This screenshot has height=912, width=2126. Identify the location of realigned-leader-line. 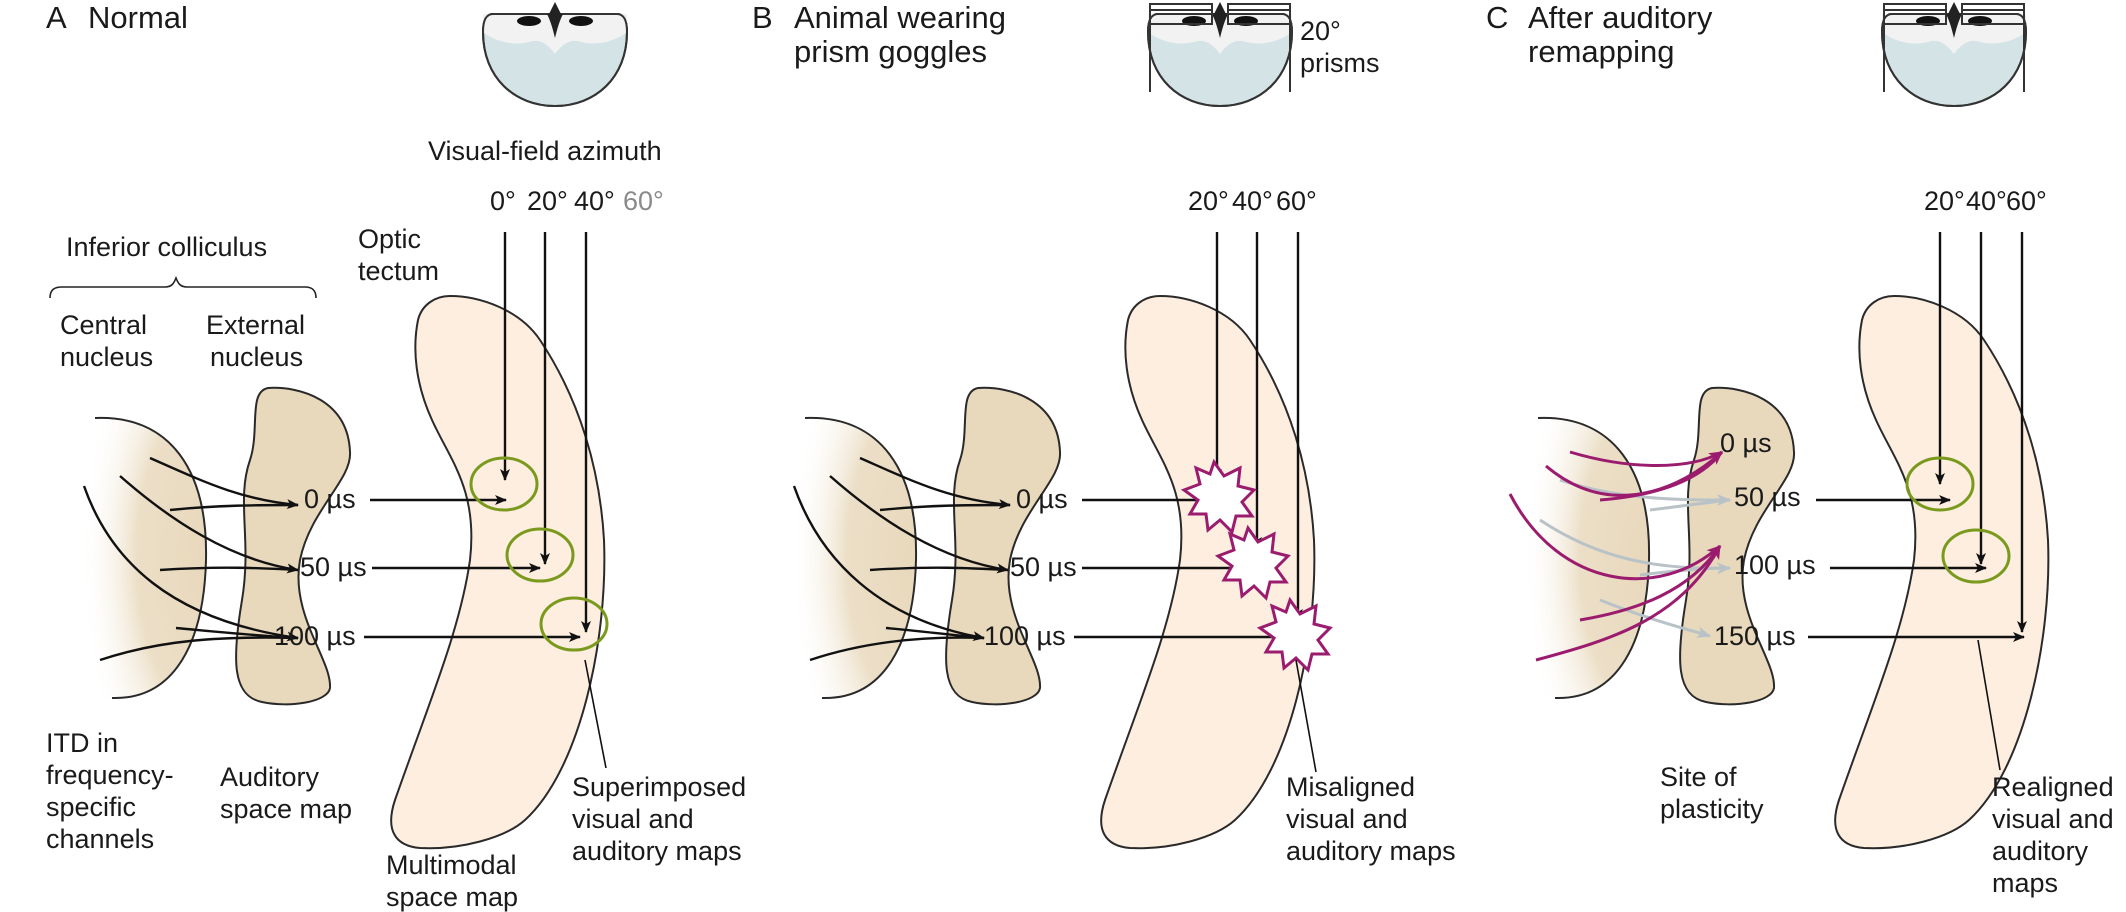
(1989, 705).